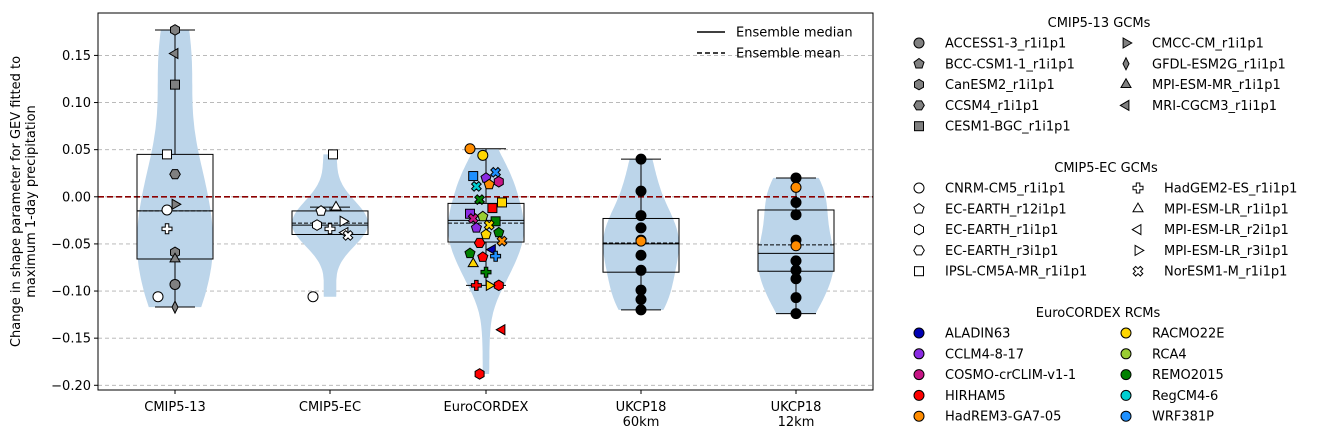  I want to click on x-tick-label: CMIP5-EC, so click(330, 407).